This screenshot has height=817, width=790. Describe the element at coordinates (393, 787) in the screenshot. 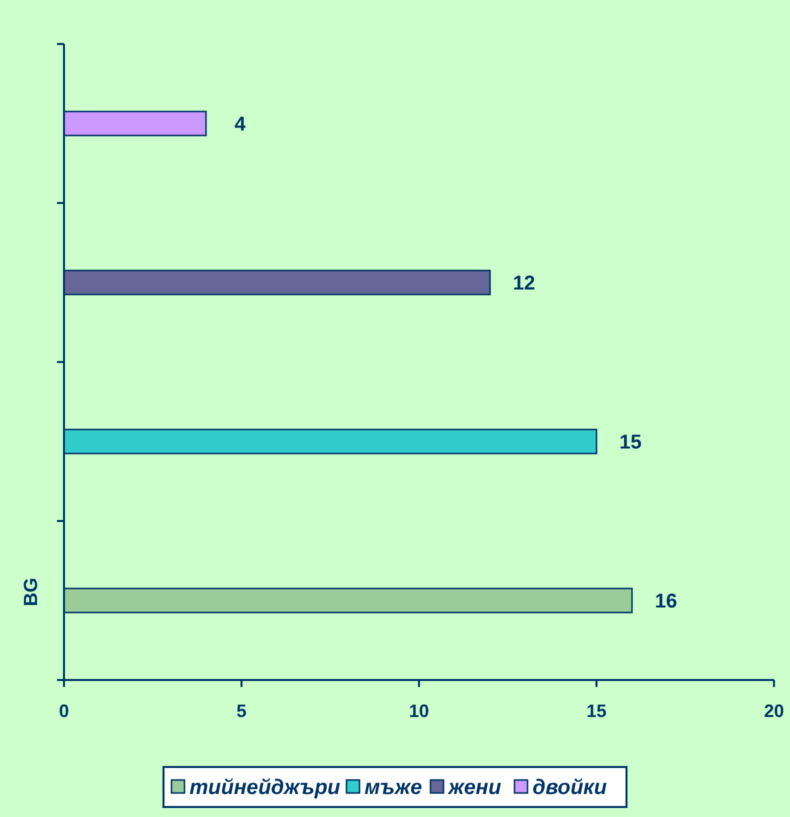

I see `legend-label: мъже` at that location.